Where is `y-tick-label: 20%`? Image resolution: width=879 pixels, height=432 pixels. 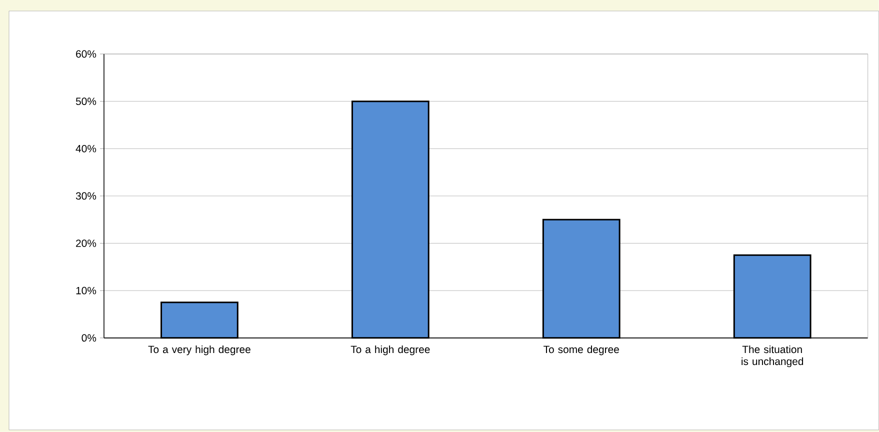
y-tick-label: 20% is located at coordinates (86, 244).